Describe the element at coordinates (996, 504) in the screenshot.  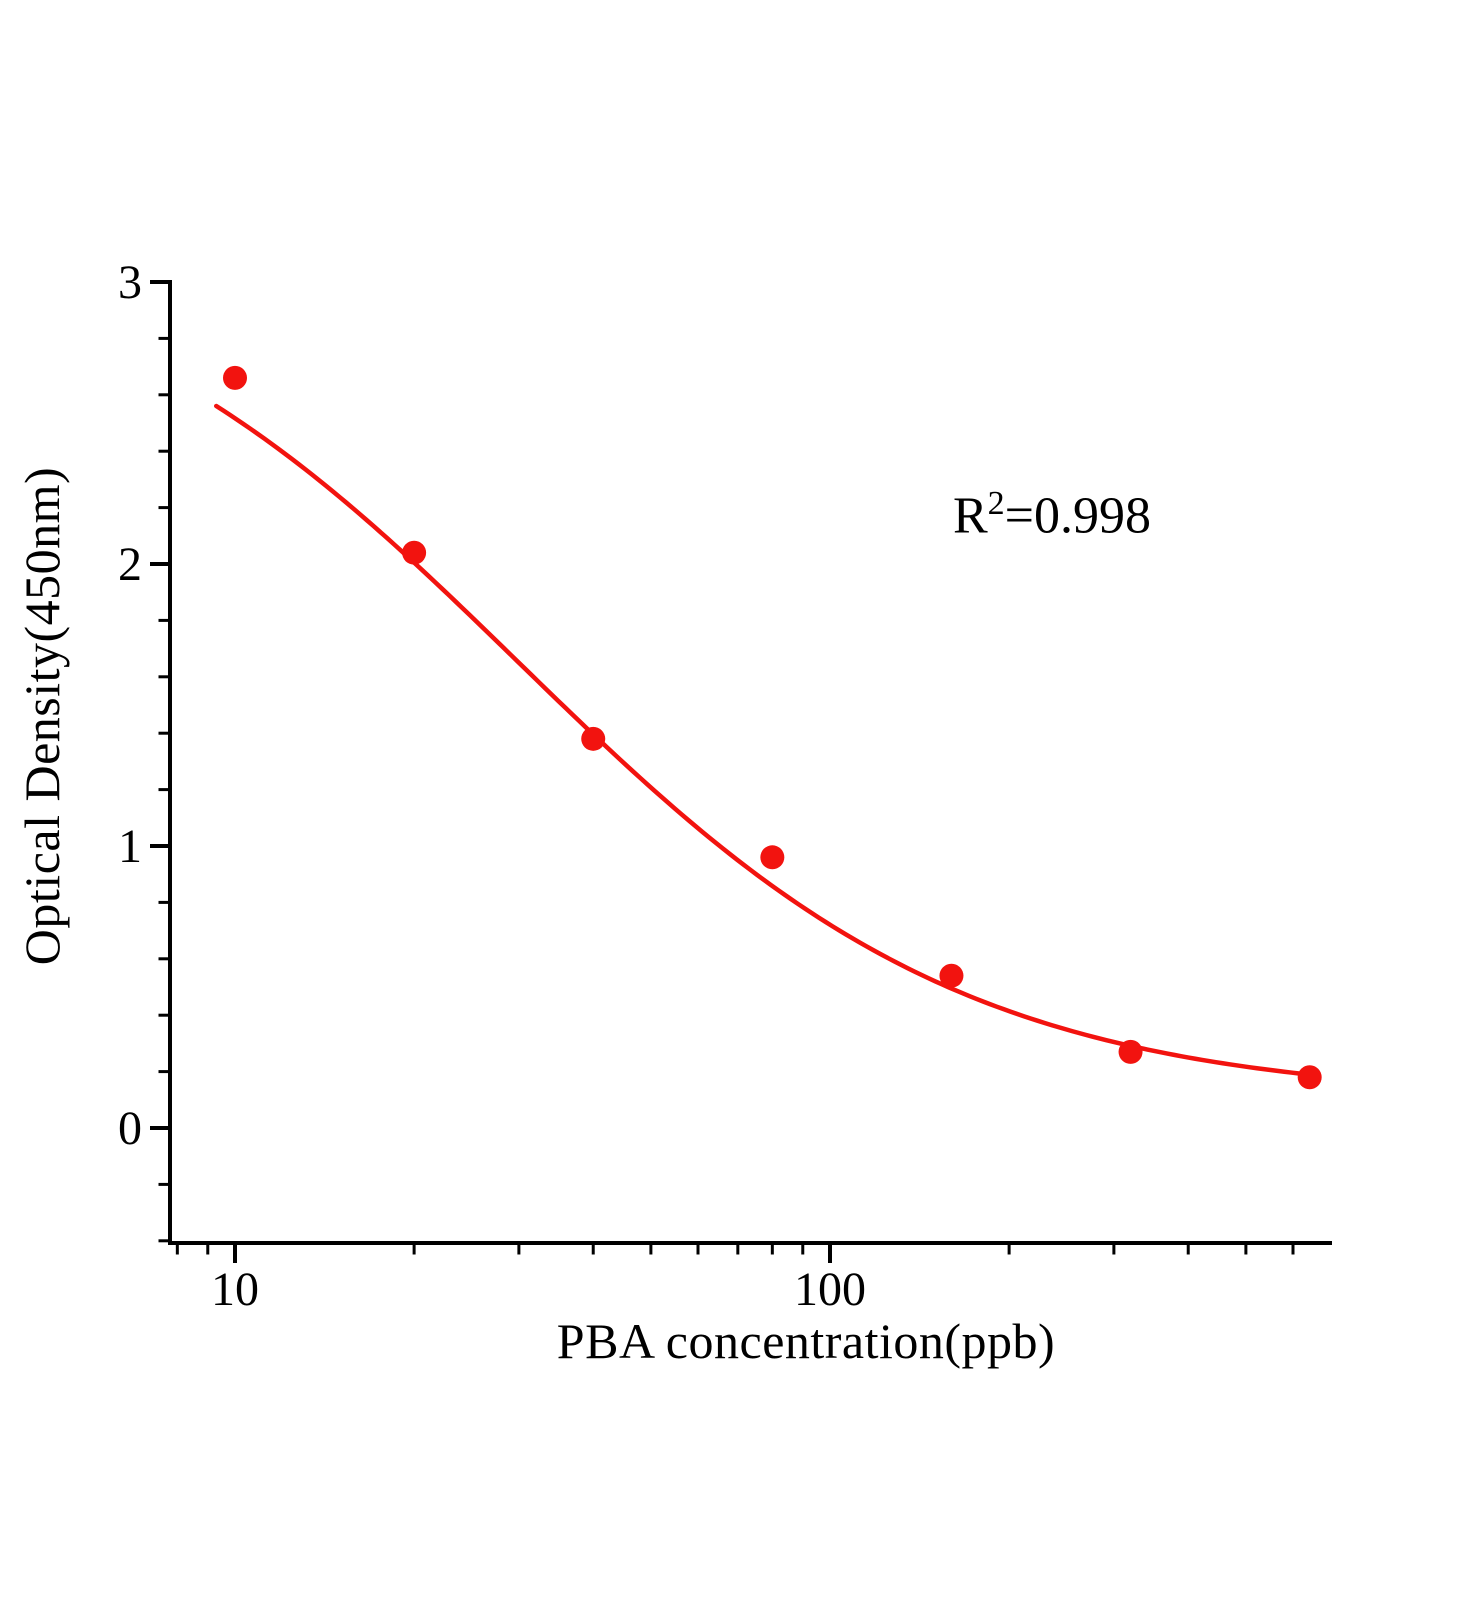
I see `r-squared-exponent: 2` at that location.